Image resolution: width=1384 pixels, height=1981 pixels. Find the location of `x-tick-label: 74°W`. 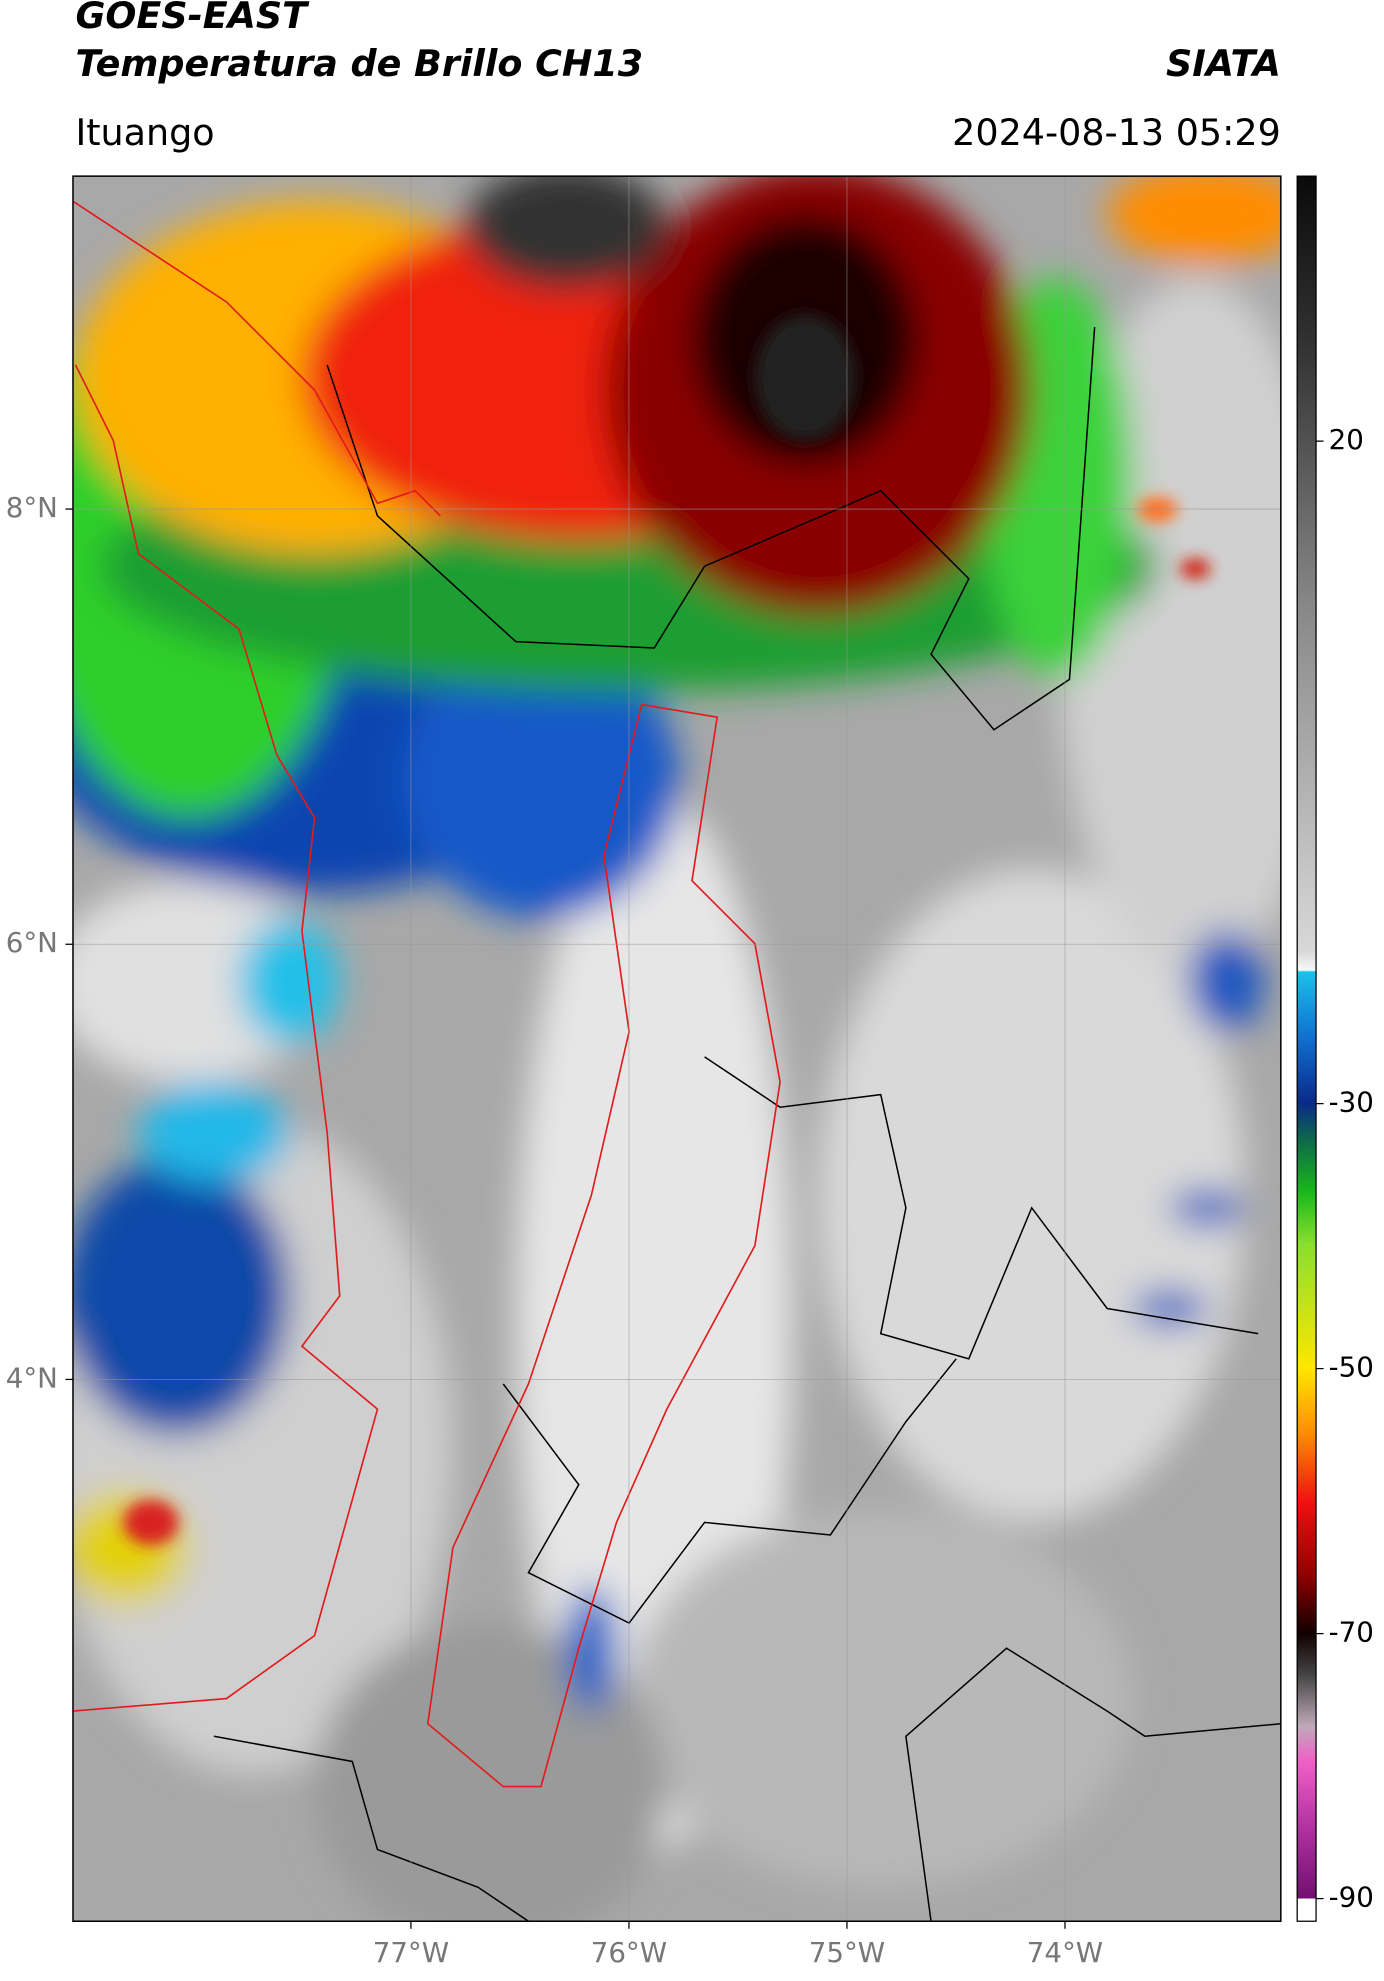

x-tick-label: 74°W is located at coordinates (1065, 1952).